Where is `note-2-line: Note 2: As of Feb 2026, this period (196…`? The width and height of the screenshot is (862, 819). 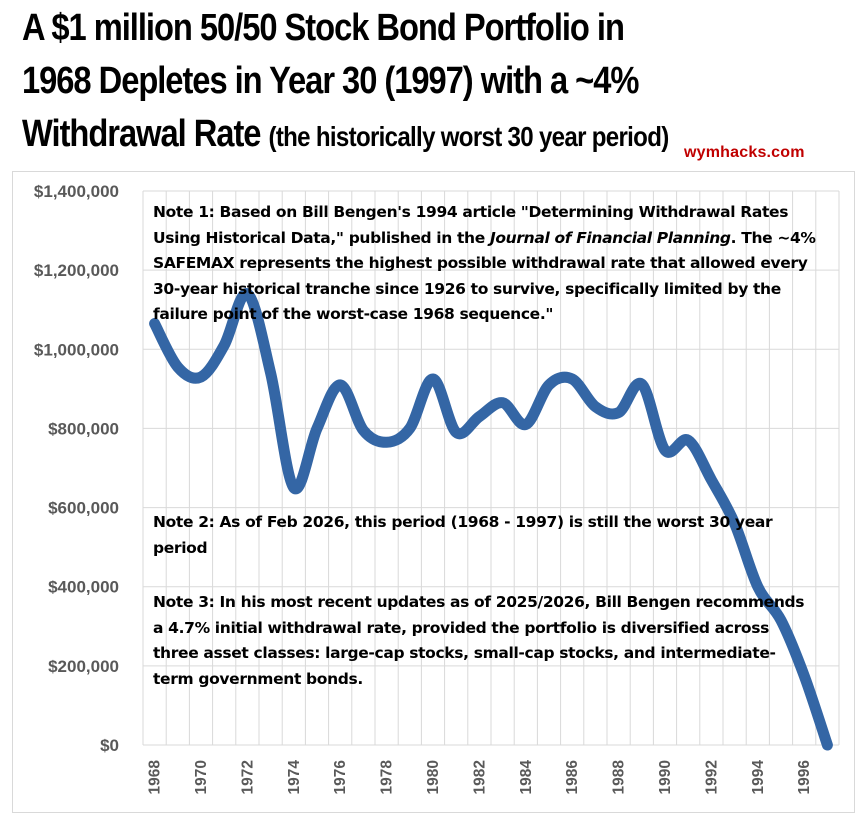
note-2-line: Note 2: As of Feb 2026, this period (196… is located at coordinates (463, 522).